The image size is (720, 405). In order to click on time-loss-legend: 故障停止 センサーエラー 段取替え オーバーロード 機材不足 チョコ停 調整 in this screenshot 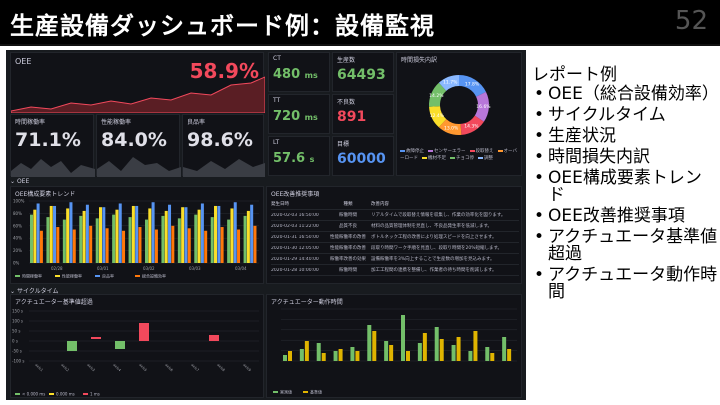, I will do `click(460, 155)`.